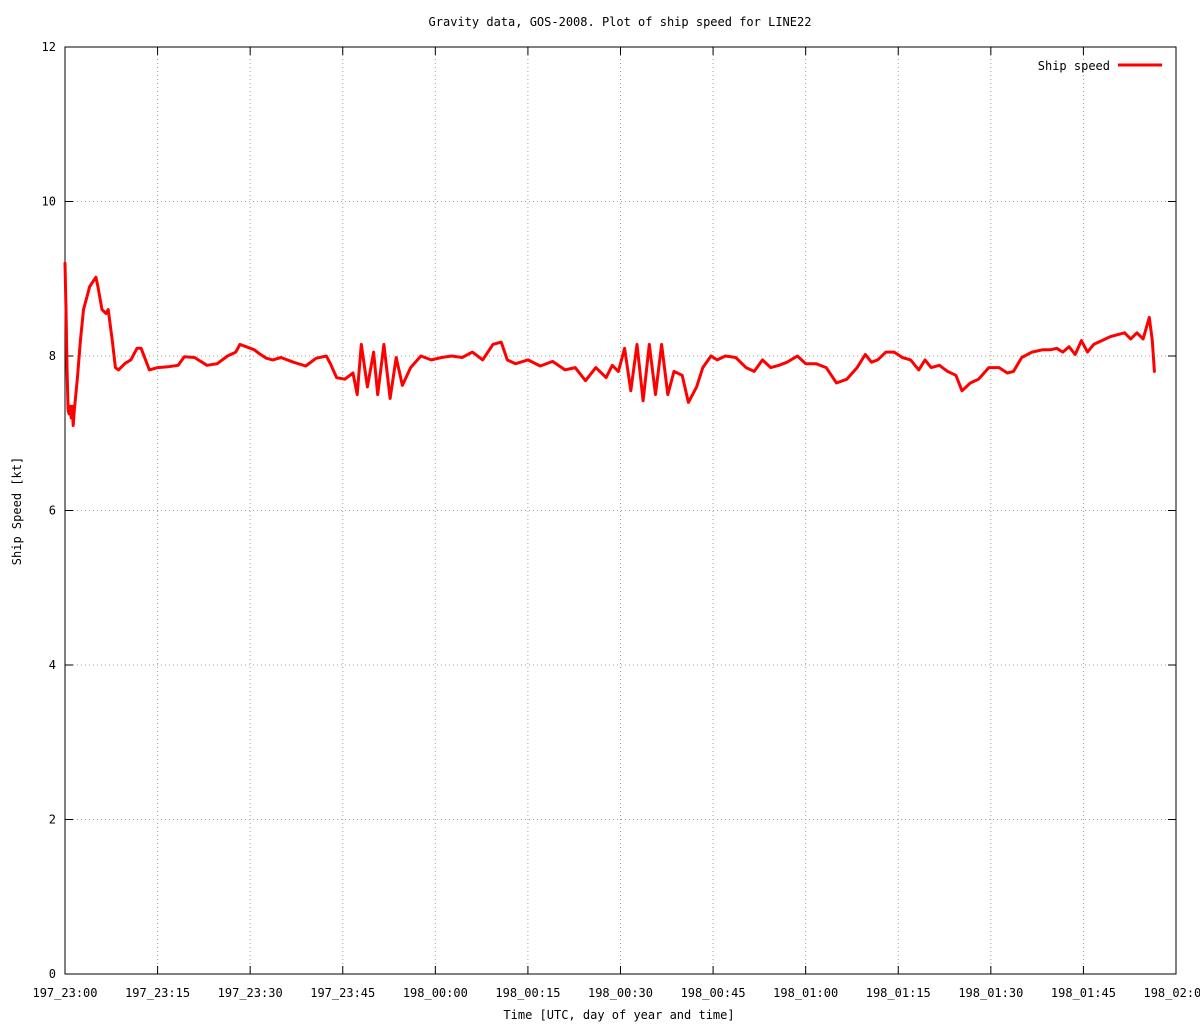  Describe the element at coordinates (52, 511) in the screenshot. I see `y-tick-label: 6` at that location.